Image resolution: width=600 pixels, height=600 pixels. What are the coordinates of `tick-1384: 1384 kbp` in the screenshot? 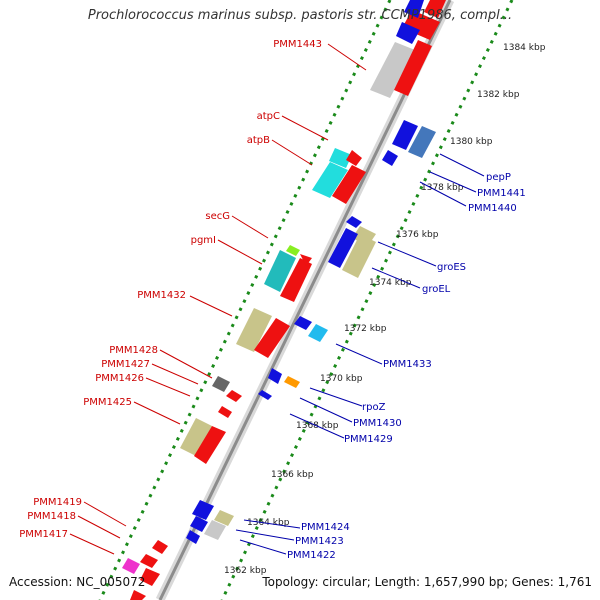 It's located at (524, 48).